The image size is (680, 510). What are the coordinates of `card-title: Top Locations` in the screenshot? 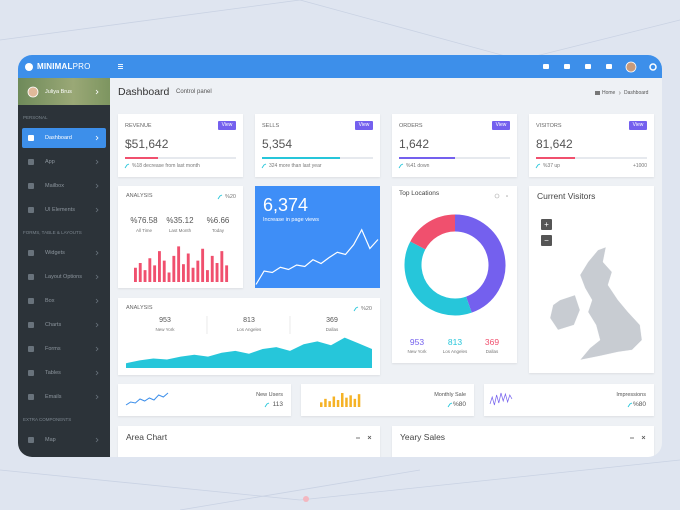 It's located at (419, 194).